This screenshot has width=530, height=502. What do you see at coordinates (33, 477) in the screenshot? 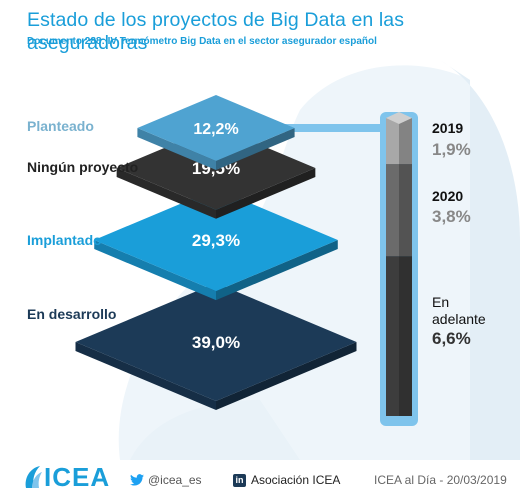
I see `icea-logo-icon` at bounding box center [33, 477].